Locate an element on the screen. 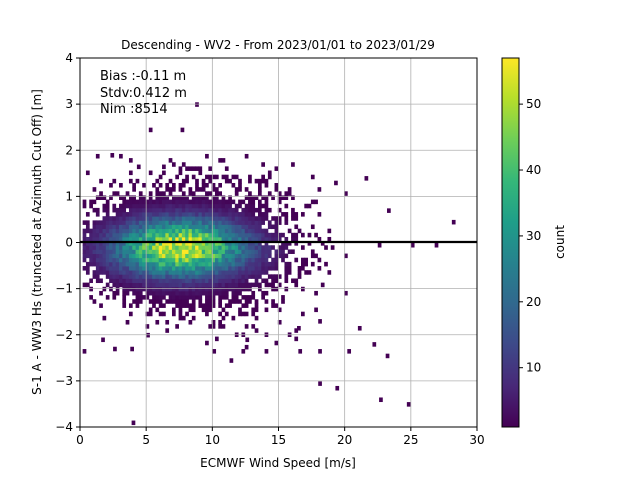 The image size is (640, 480). y-tick-label: −4 is located at coordinates (64, 427).